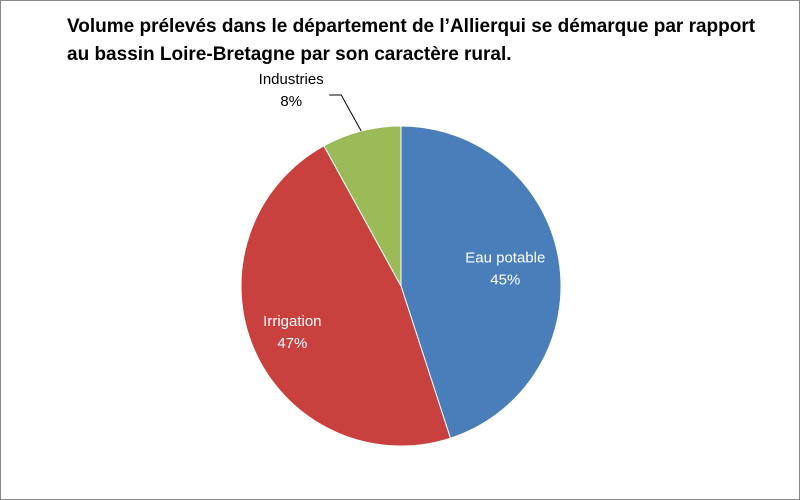 The height and width of the screenshot is (500, 800). What do you see at coordinates (345, 113) in the screenshot?
I see `leader-line` at bounding box center [345, 113].